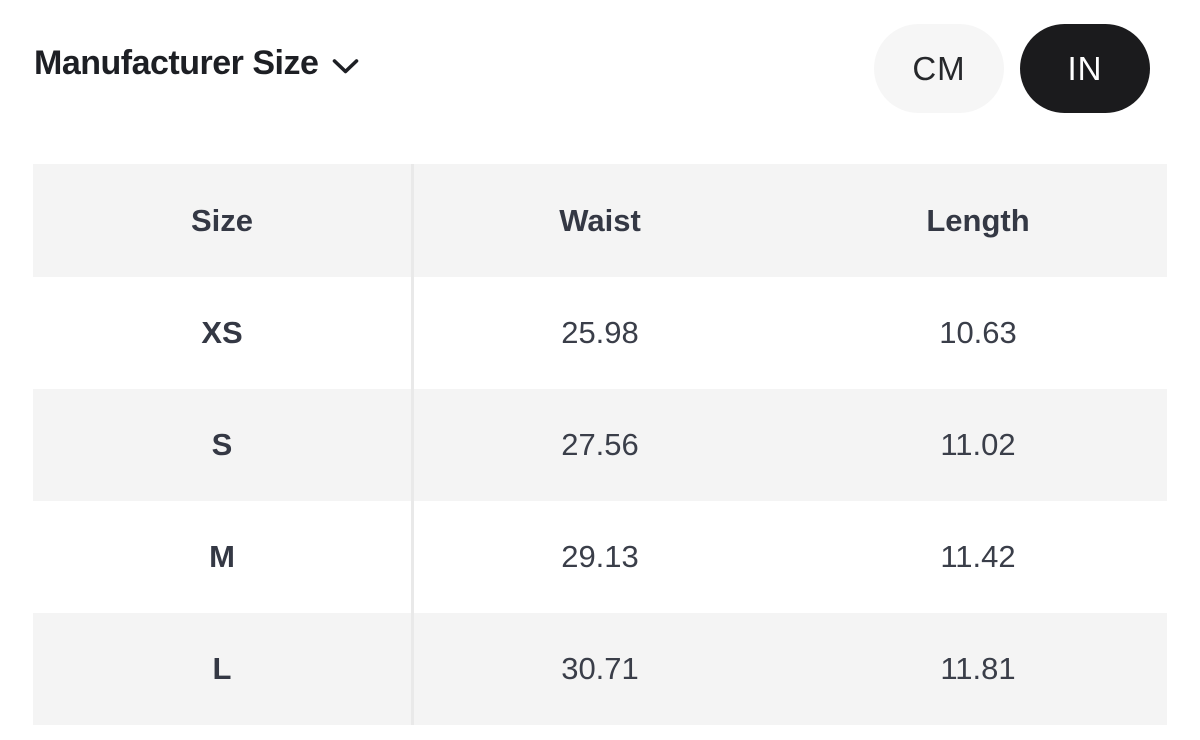 The image size is (1200, 740). What do you see at coordinates (978, 668) in the screenshot?
I see `length-cell: 11.81` at bounding box center [978, 668].